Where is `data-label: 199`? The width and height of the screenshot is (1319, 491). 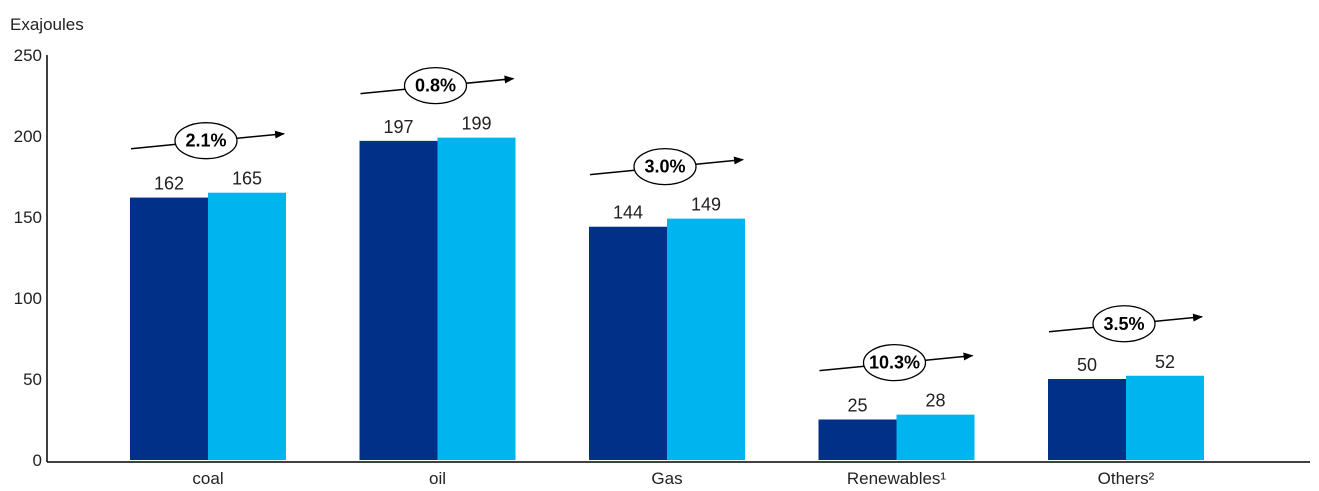
data-label: 199 is located at coordinates (476, 124).